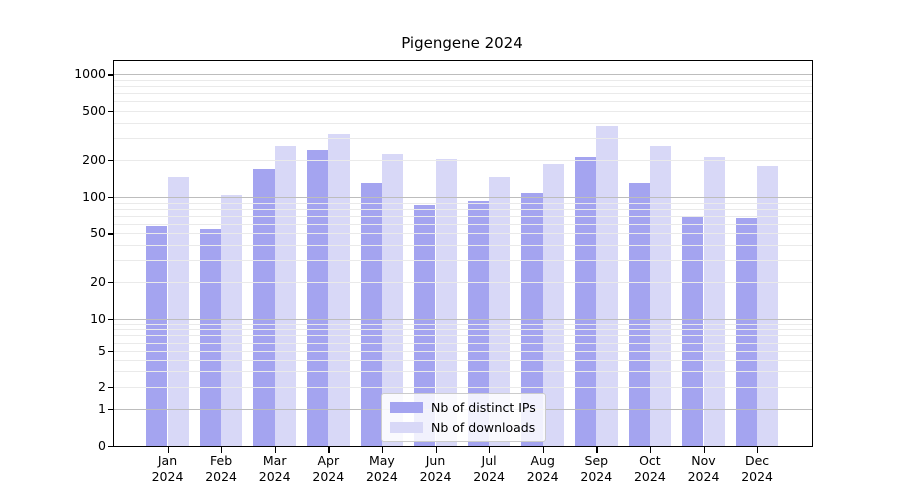 The width and height of the screenshot is (900, 500). What do you see at coordinates (264, 307) in the screenshot?
I see `bar-distinct-ips-mar` at bounding box center [264, 307].